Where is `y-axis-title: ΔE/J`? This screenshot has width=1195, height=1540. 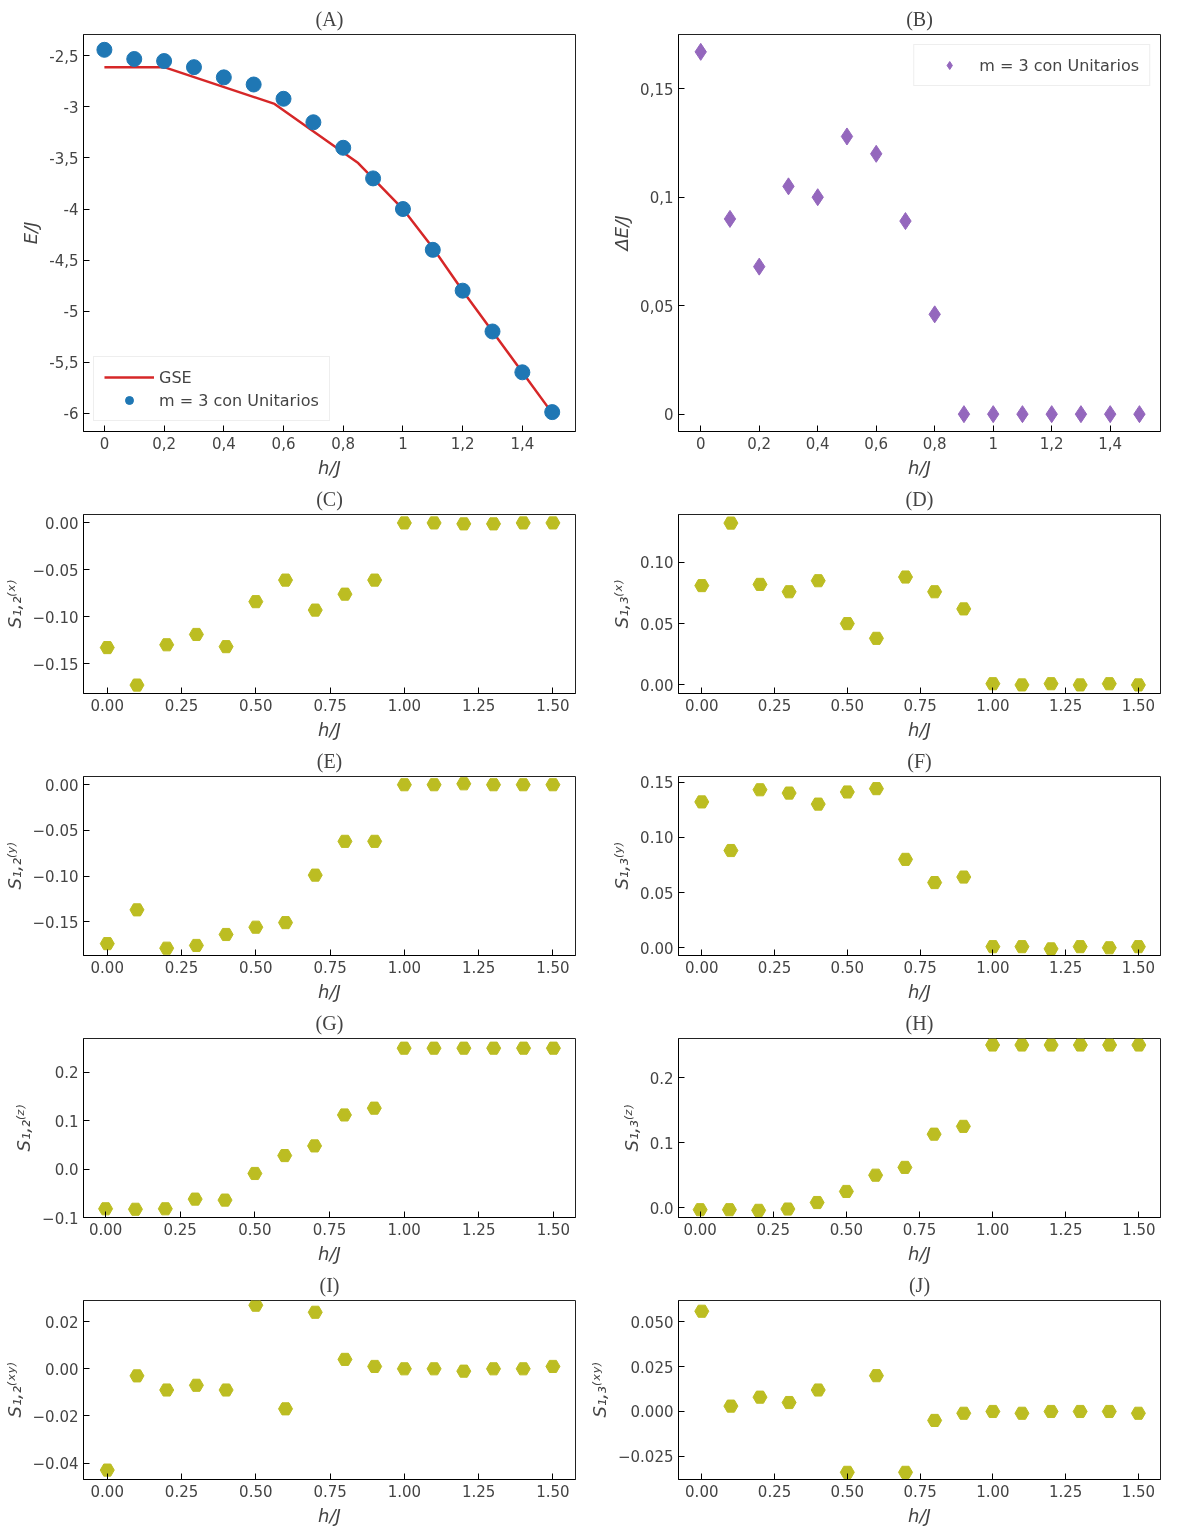 y-axis-title: ΔE/J is located at coordinates (622, 234).